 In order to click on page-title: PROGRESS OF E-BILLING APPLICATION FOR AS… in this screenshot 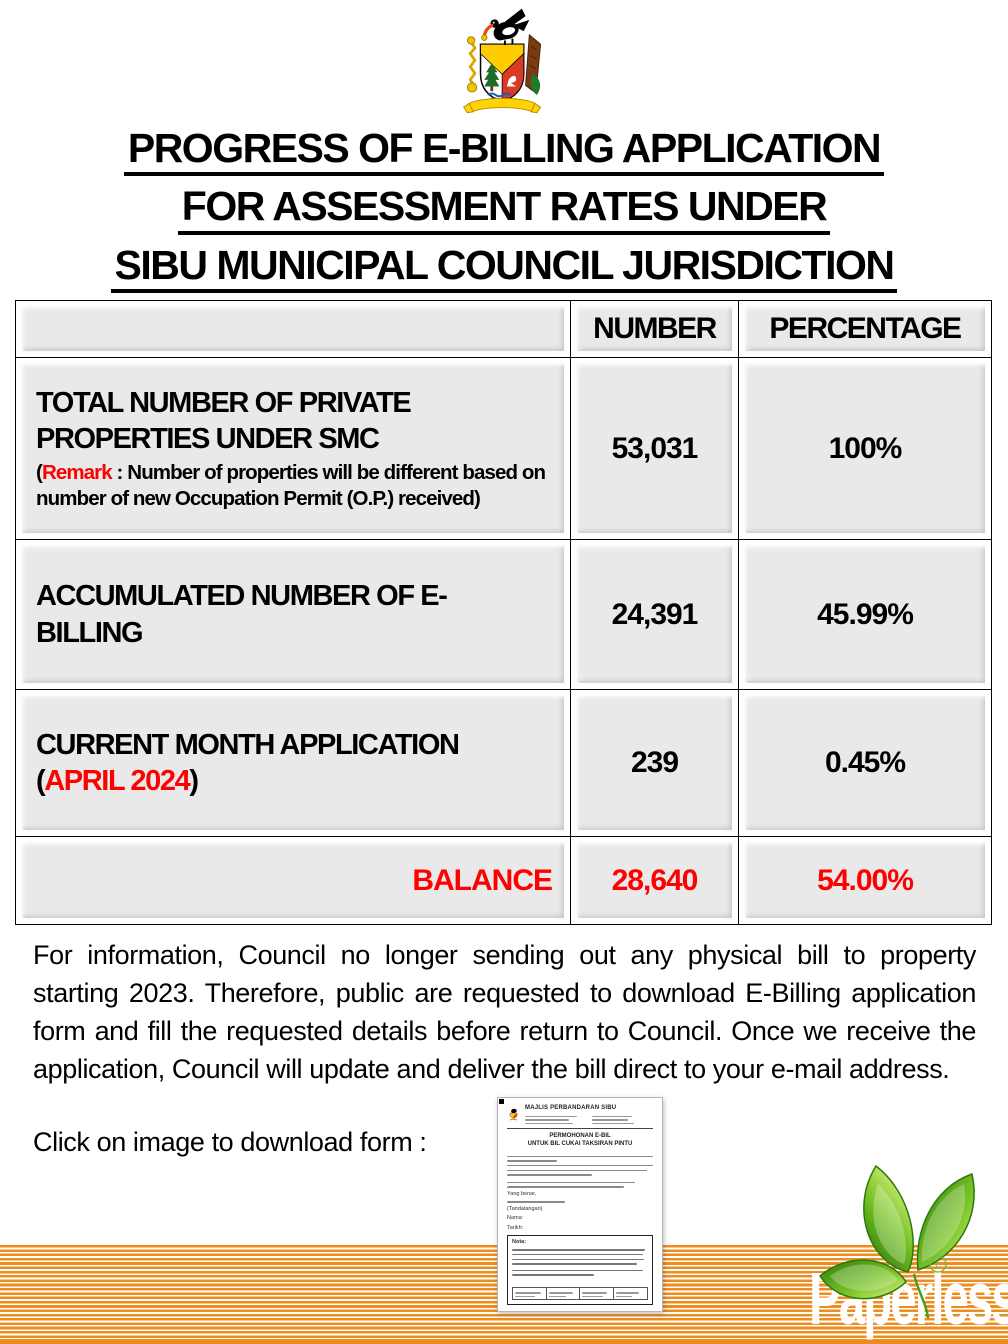, I will do `click(504, 213)`.